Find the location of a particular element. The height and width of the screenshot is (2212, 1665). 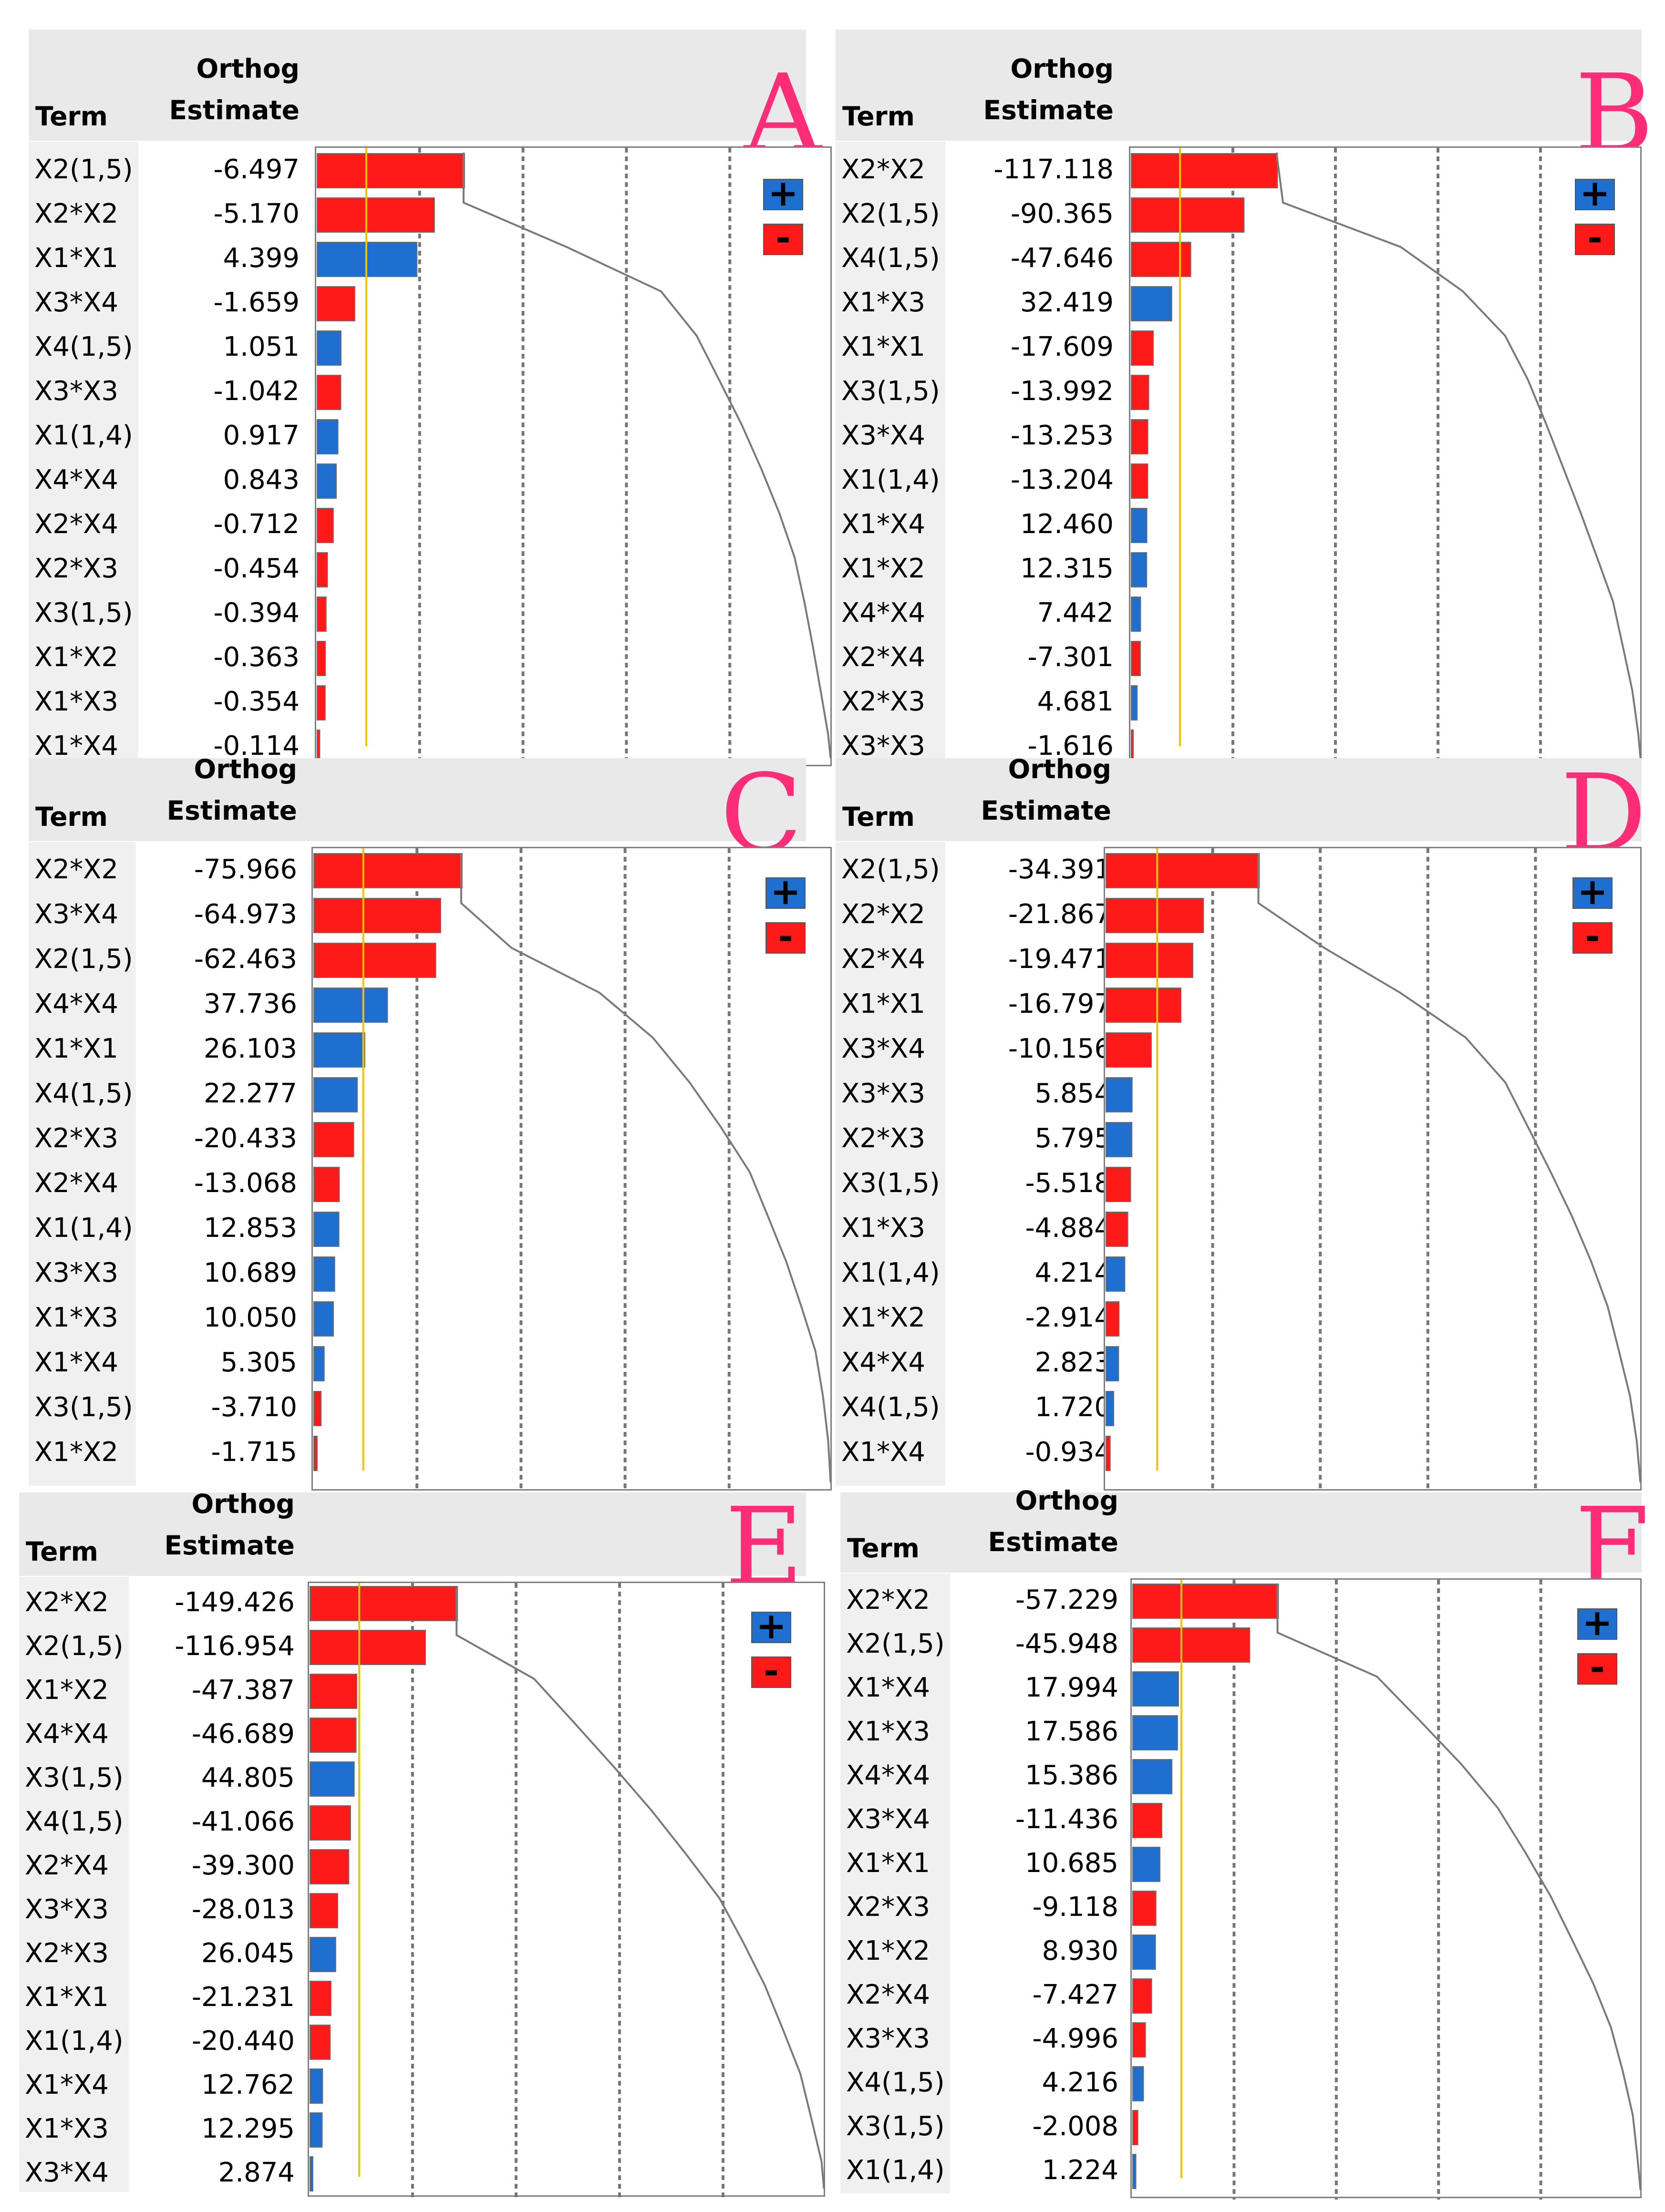

estimate-value: -45.948 is located at coordinates (1067, 1643).